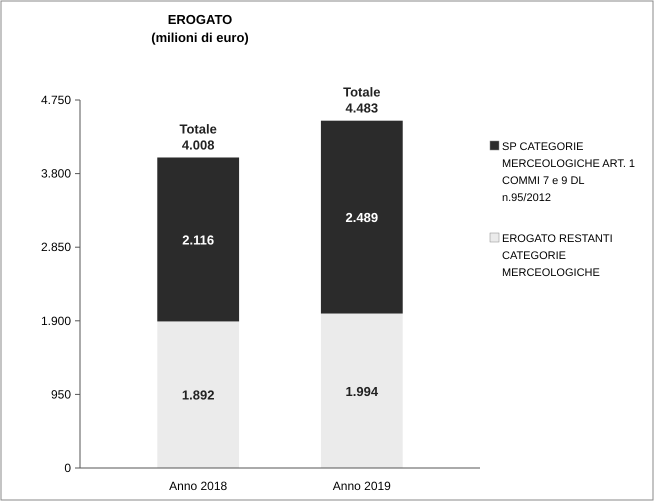 The height and width of the screenshot is (501, 654). What do you see at coordinates (200, 37) in the screenshot?
I see `chart-subtitle: (milioni di euro)` at bounding box center [200, 37].